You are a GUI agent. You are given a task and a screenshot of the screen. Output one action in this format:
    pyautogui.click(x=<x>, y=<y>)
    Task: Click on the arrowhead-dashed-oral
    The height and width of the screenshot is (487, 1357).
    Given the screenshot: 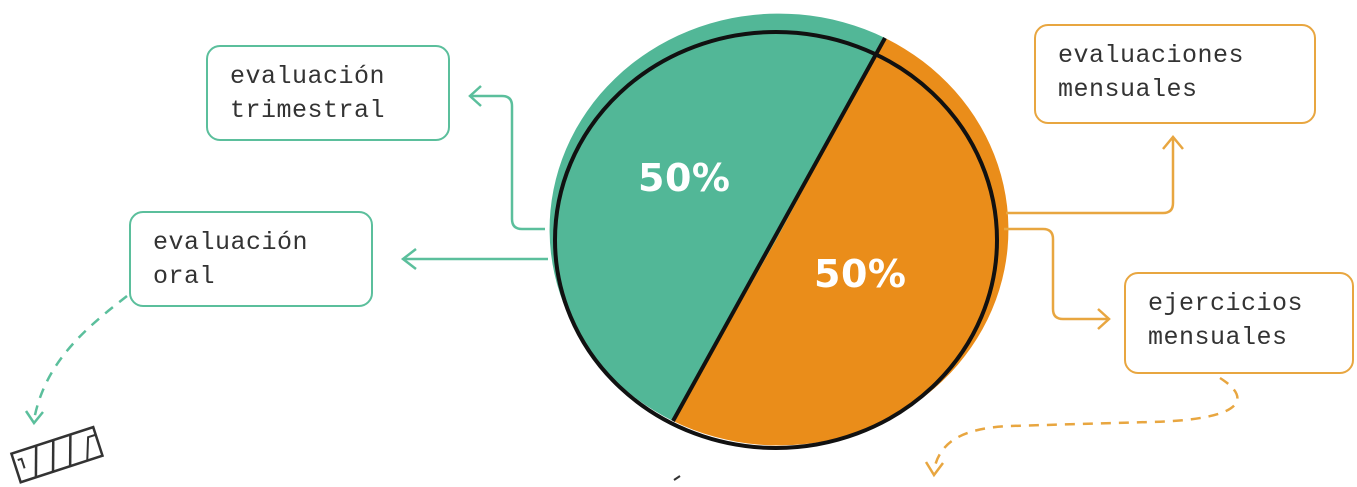 What is the action you would take?
    pyautogui.click(x=34, y=418)
    